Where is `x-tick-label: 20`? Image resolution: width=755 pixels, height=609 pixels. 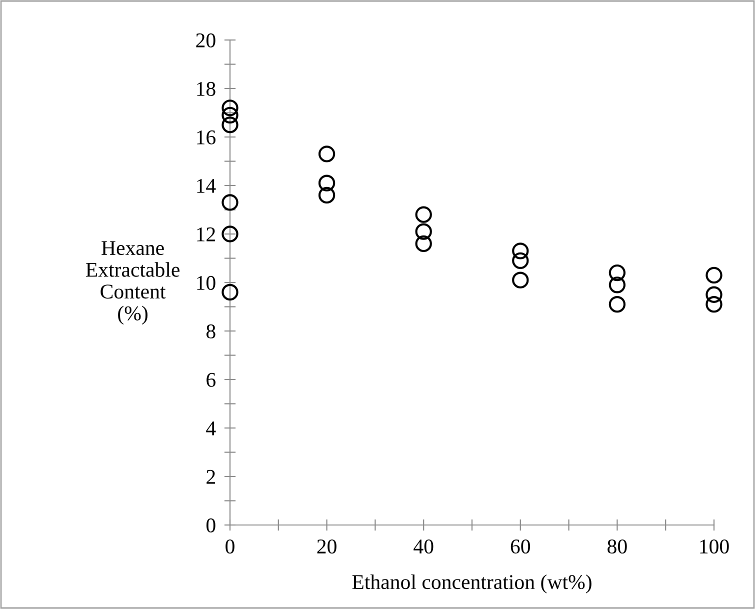 x-tick-label: 20 is located at coordinates (326, 546).